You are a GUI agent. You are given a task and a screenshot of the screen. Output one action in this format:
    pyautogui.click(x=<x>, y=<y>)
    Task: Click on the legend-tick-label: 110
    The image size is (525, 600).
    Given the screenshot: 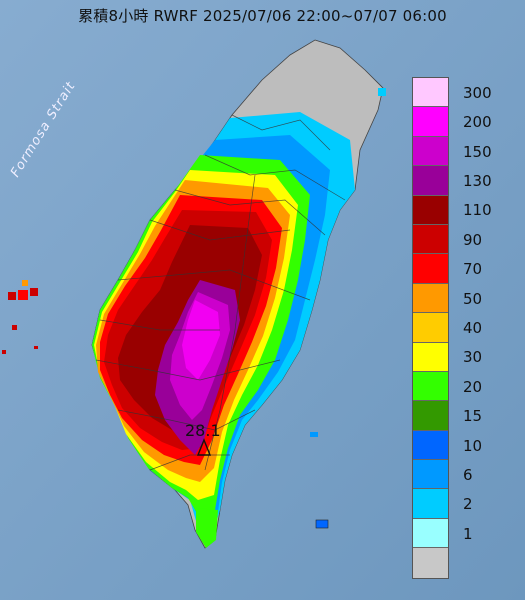 What is the action you would take?
    pyautogui.click(x=477, y=210)
    